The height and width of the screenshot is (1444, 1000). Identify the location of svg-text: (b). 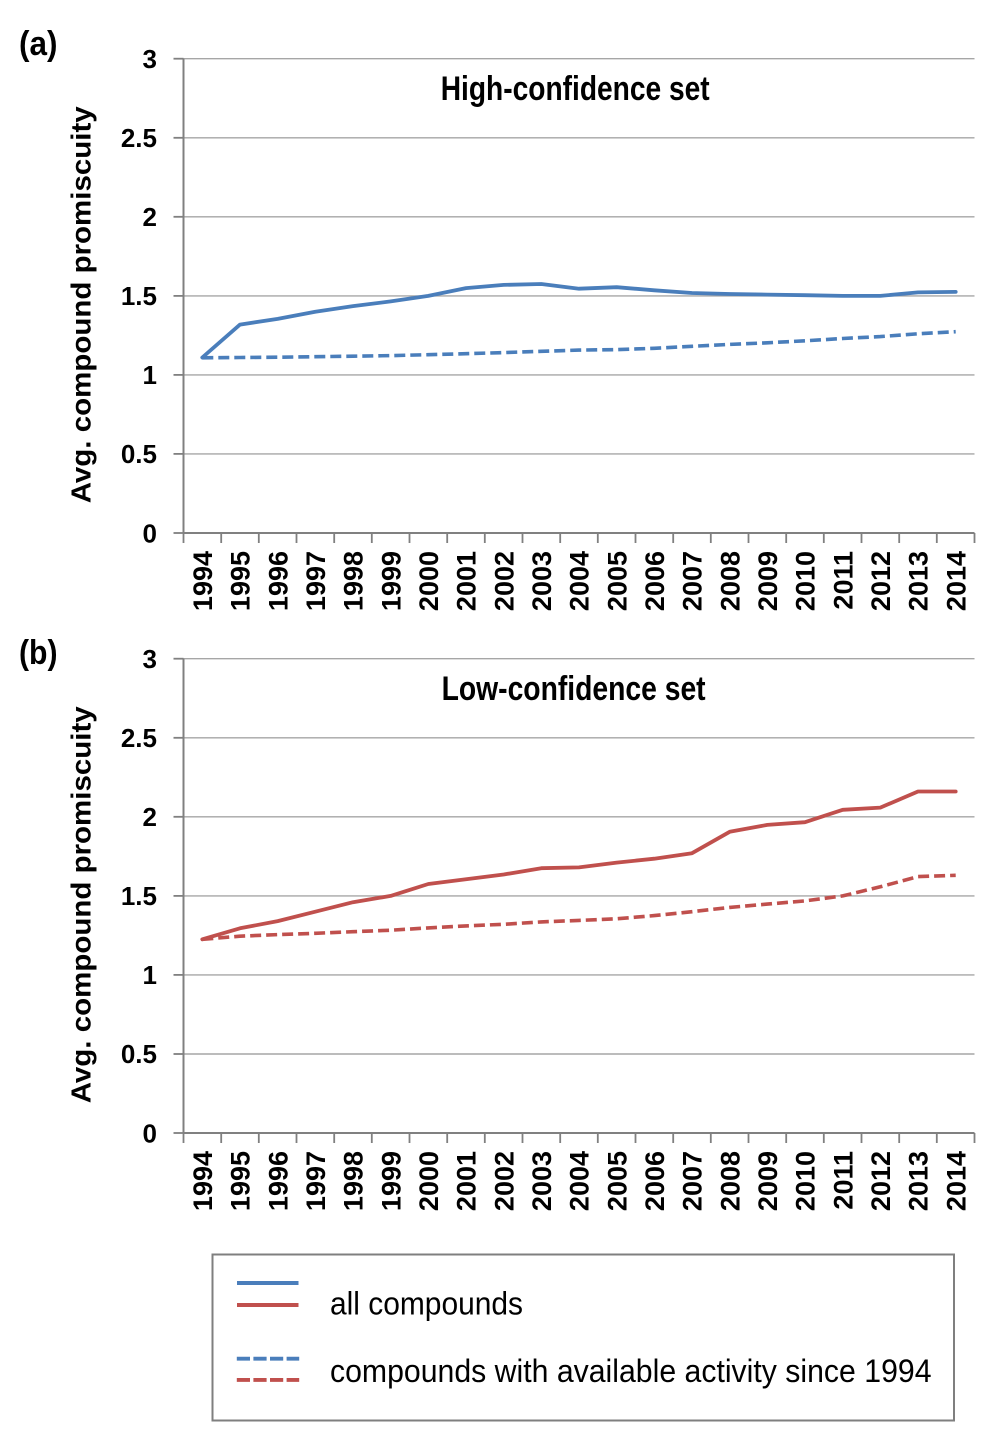
(38, 653).